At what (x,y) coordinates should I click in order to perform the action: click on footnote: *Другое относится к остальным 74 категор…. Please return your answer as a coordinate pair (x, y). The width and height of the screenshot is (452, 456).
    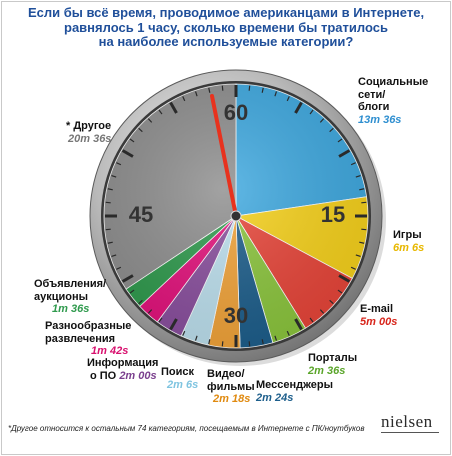
    Looking at the image, I should click on (186, 428).